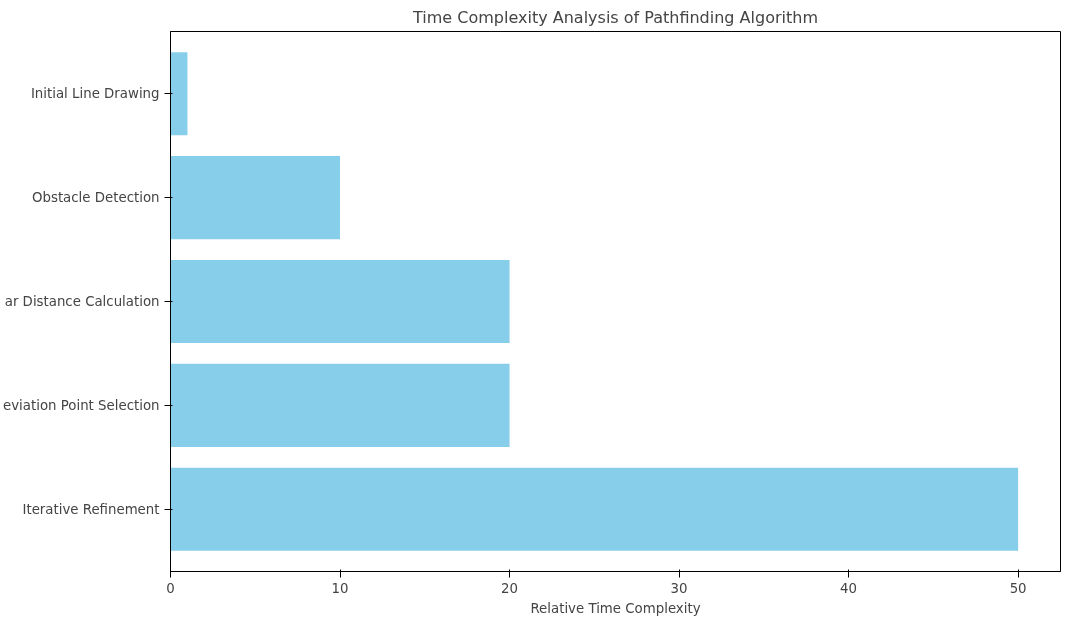 The image size is (1088, 625). Describe the element at coordinates (679, 588) in the screenshot. I see `x-tick-label: 30` at that location.